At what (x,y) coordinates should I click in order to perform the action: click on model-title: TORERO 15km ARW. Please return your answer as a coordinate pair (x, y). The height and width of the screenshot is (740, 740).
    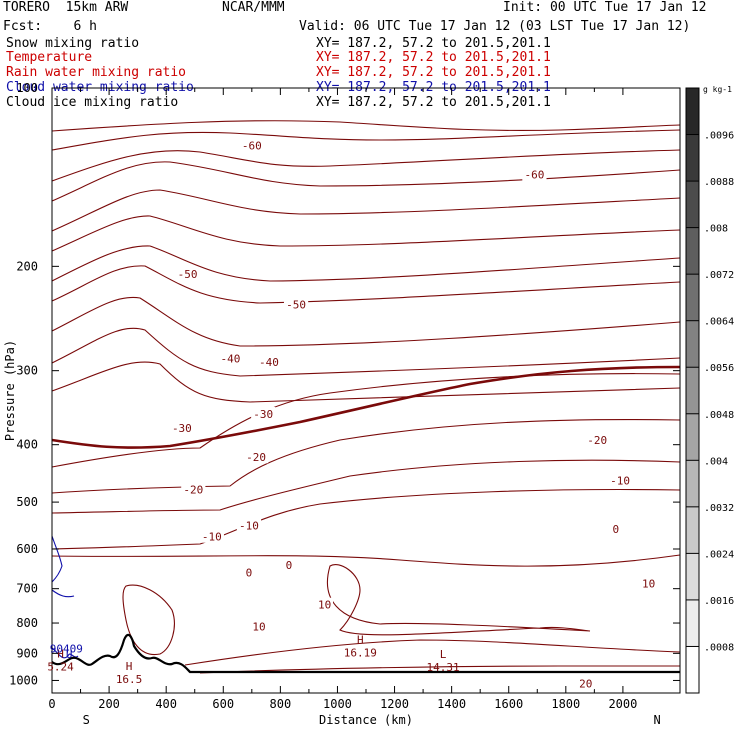
    Looking at the image, I should click on (66, 7).